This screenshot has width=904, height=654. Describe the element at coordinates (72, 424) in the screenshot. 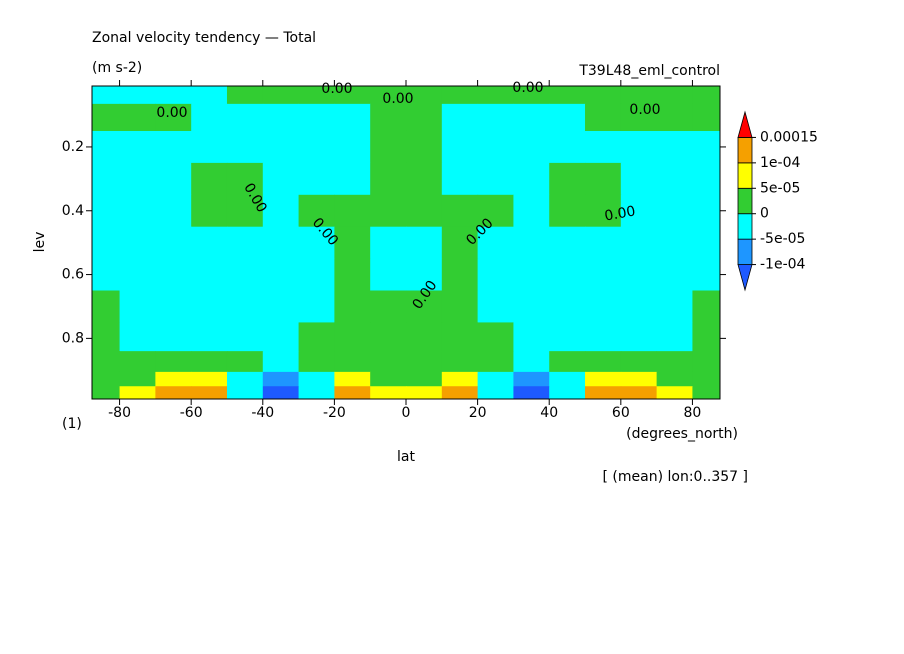

I see `y-axis-units: (1)` at that location.